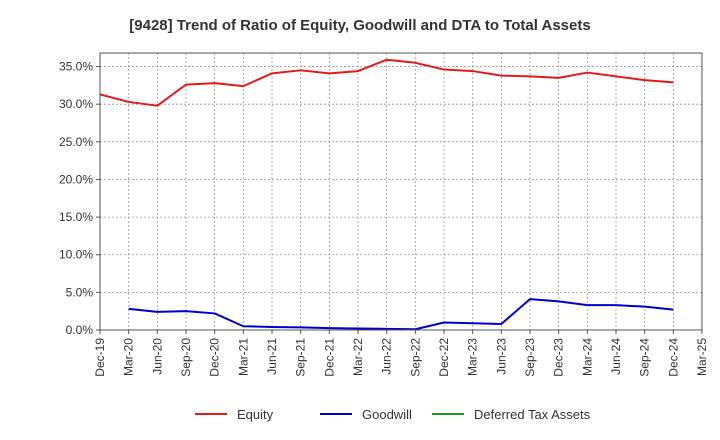  I want to click on y-tick-label: 25.0%, so click(76, 142).